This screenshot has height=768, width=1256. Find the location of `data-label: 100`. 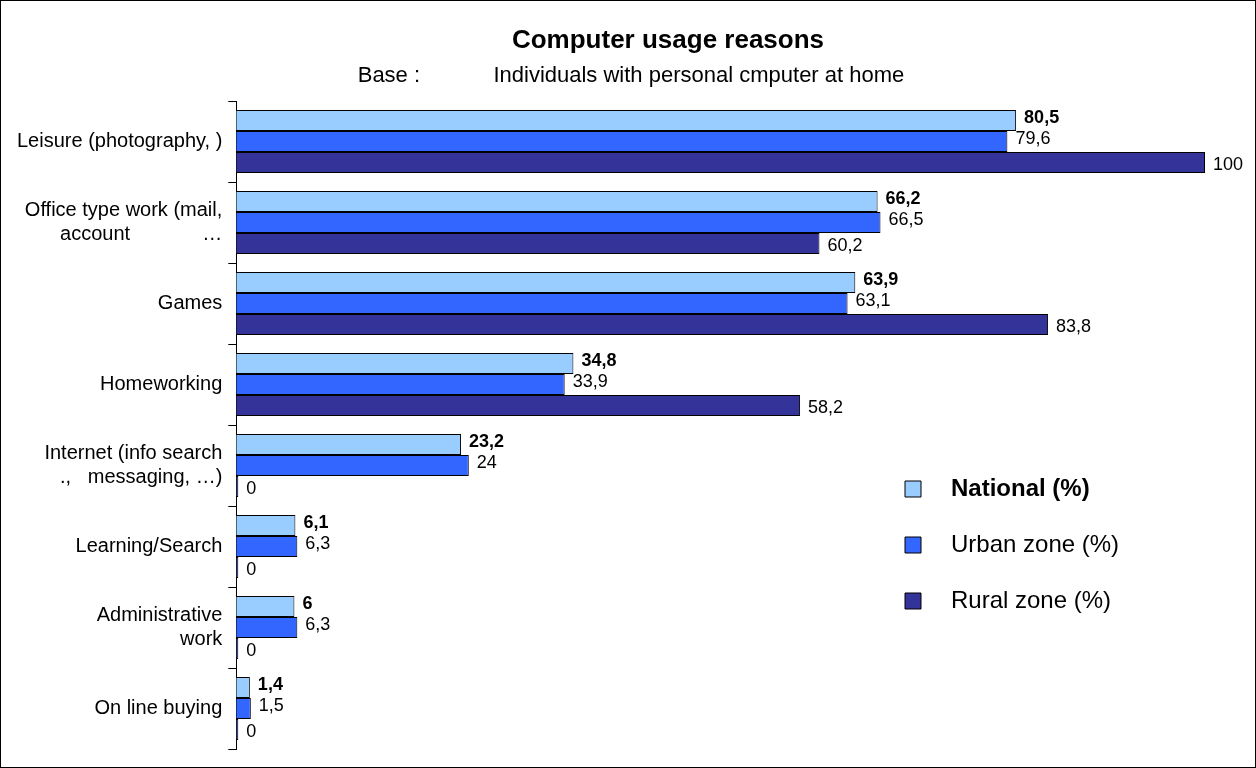

data-label: 100 is located at coordinates (1228, 163).